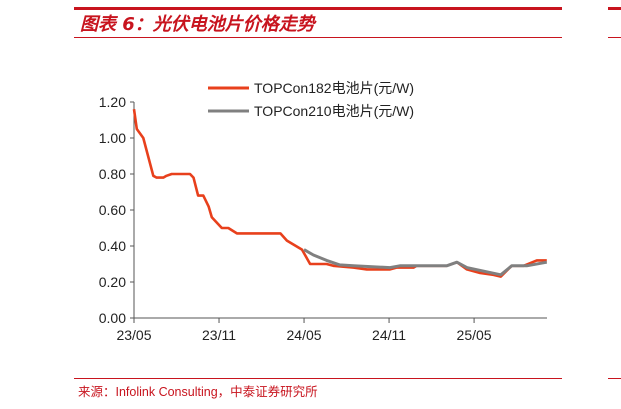 This screenshot has height=409, width=621. Describe the element at coordinates (112, 282) in the screenshot. I see `y-tick-label: 0.20` at that location.